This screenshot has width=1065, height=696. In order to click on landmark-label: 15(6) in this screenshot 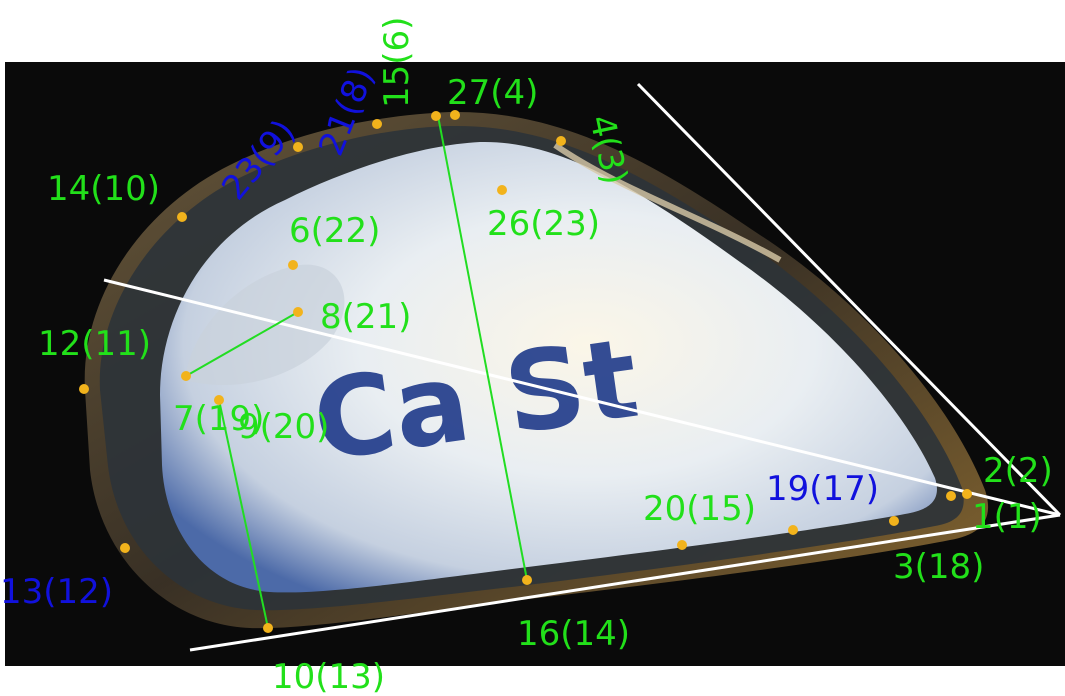, I will do `click(397, 62)`.